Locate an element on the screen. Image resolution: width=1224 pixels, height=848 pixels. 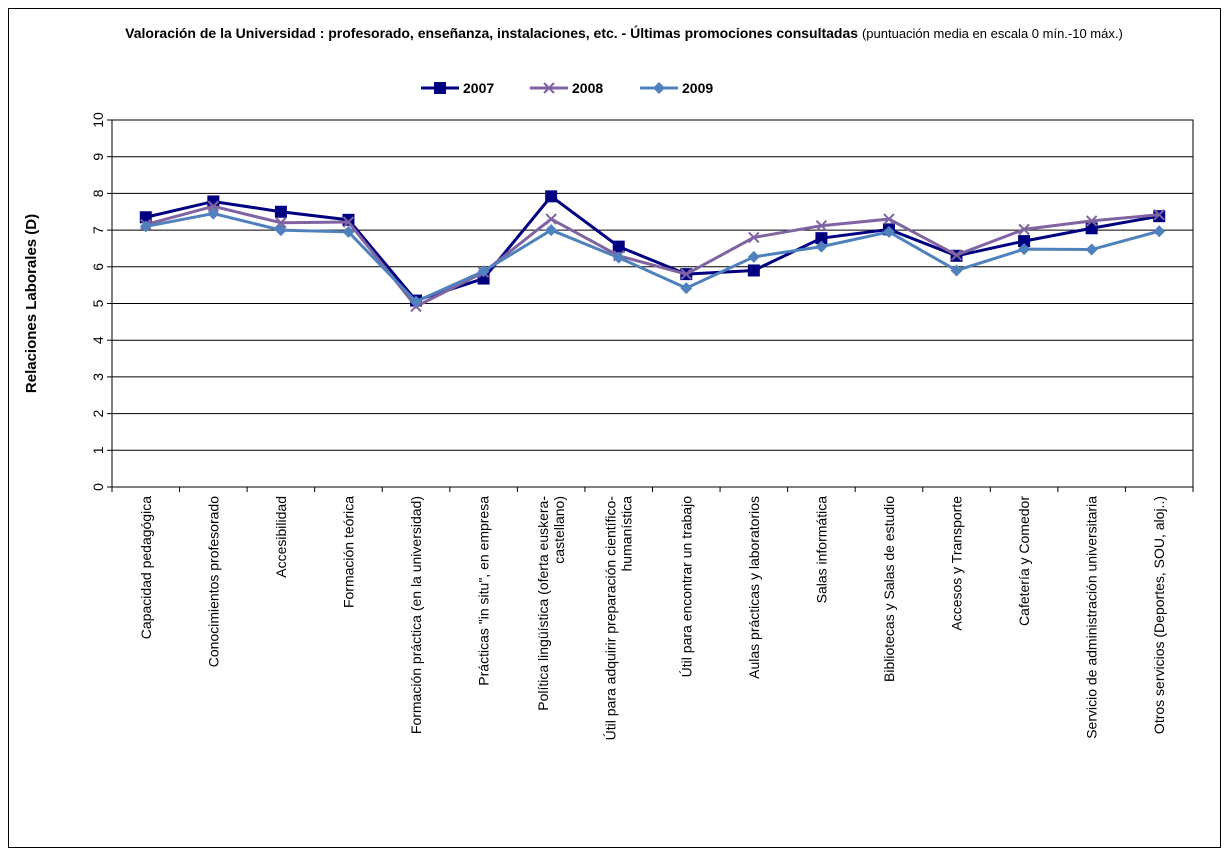
x-tick-label: Otros servicios (Deportes, SOU, aloj..) is located at coordinates (1159, 615).